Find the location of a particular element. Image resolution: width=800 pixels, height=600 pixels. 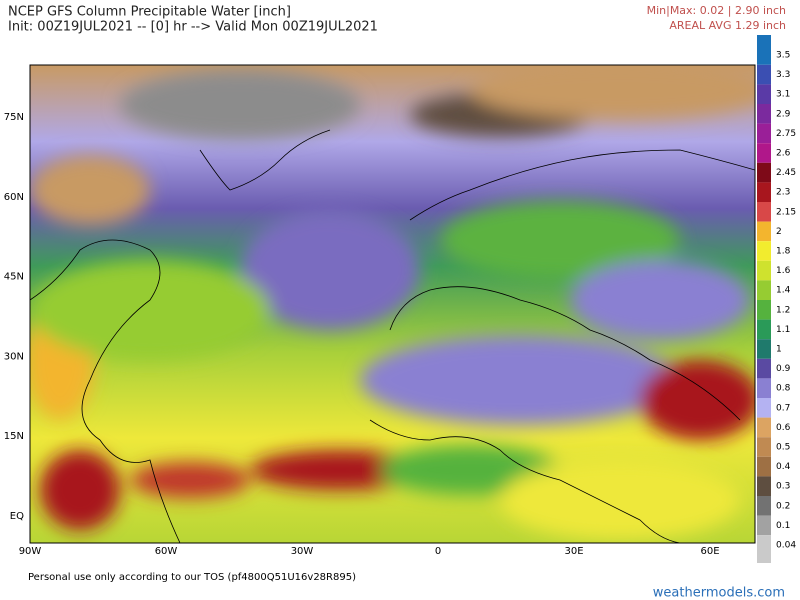

colorbar-label: 0.4 is located at coordinates (783, 467).